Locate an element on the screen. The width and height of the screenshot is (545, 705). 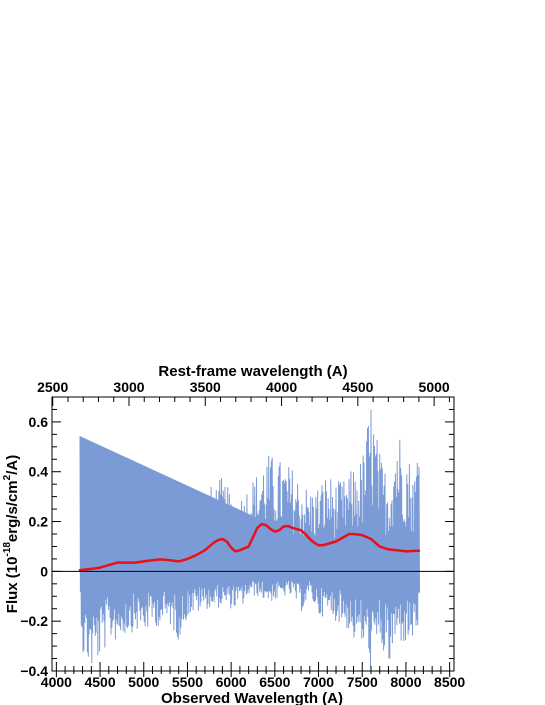
y-tick-label: −0.4 is located at coordinates (34, 671).